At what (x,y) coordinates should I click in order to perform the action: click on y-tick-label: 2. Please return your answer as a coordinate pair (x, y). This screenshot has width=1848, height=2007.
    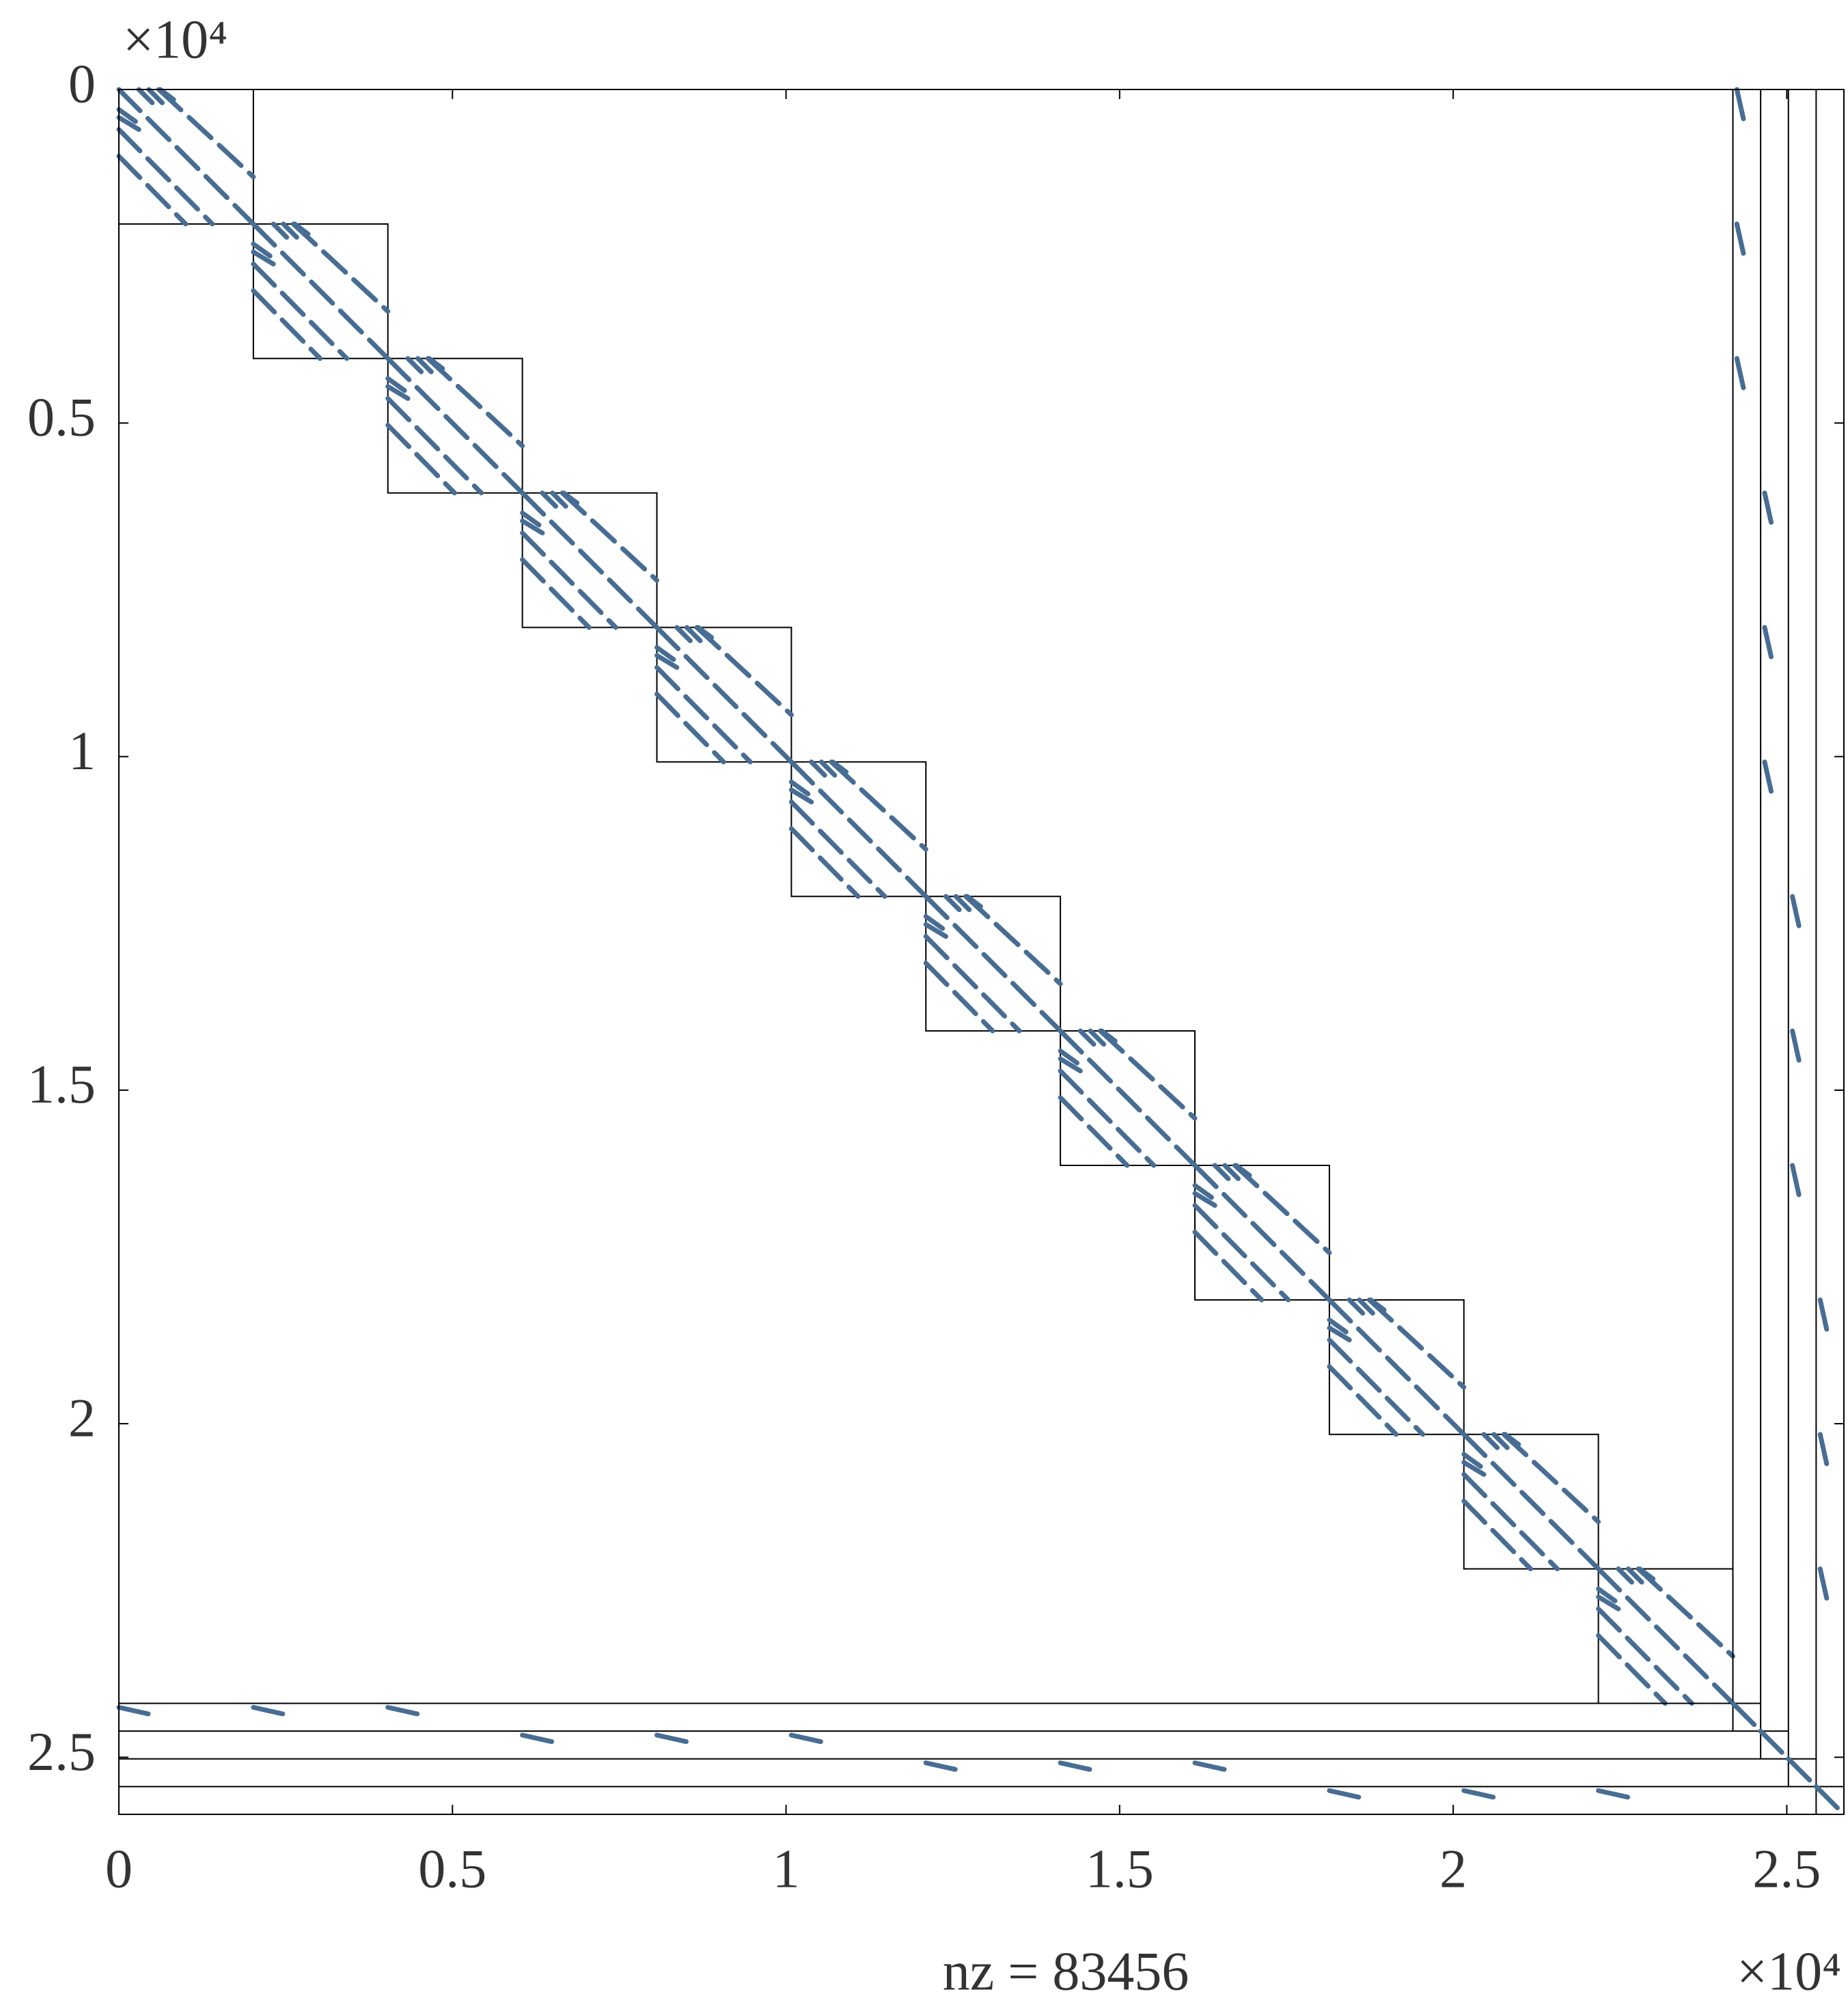
    Looking at the image, I should click on (82, 1418).